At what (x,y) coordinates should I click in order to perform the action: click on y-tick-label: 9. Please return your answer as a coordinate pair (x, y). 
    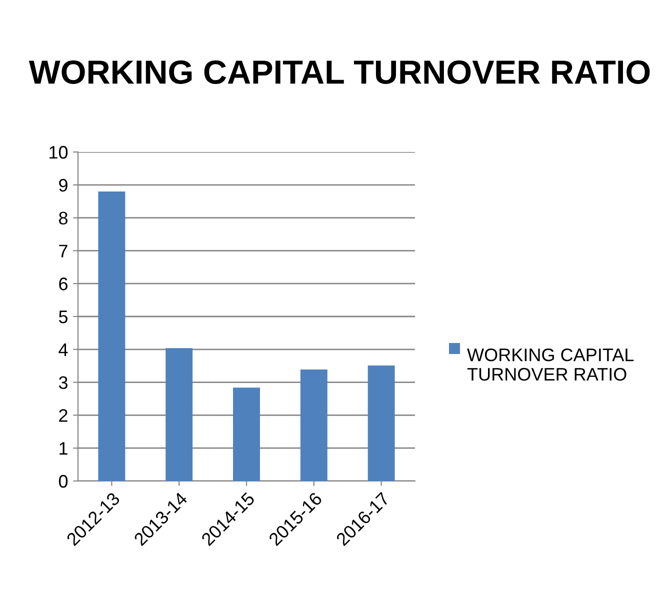
    Looking at the image, I should click on (63, 185).